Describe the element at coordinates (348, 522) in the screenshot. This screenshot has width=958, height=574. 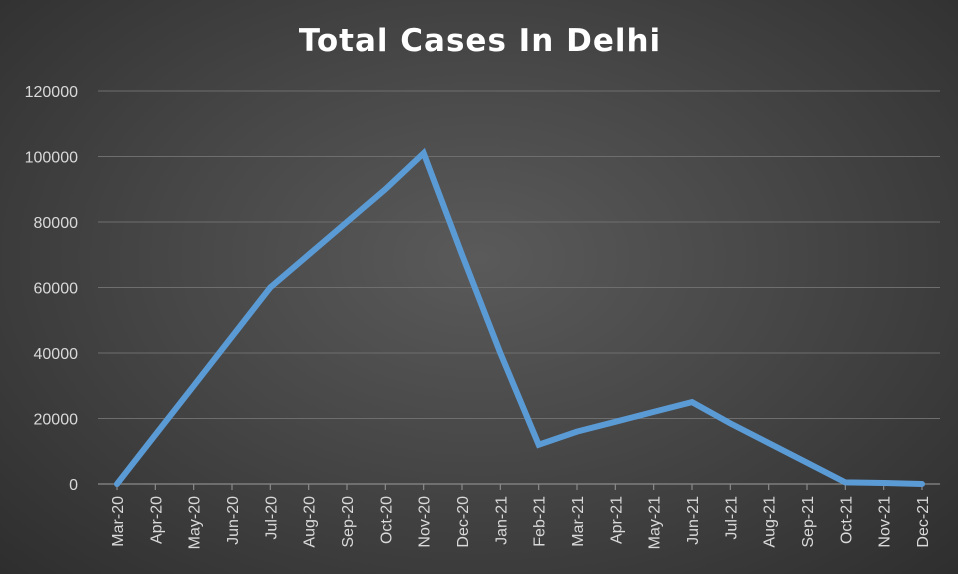
I see `x-tick-label: Sep-20` at that location.